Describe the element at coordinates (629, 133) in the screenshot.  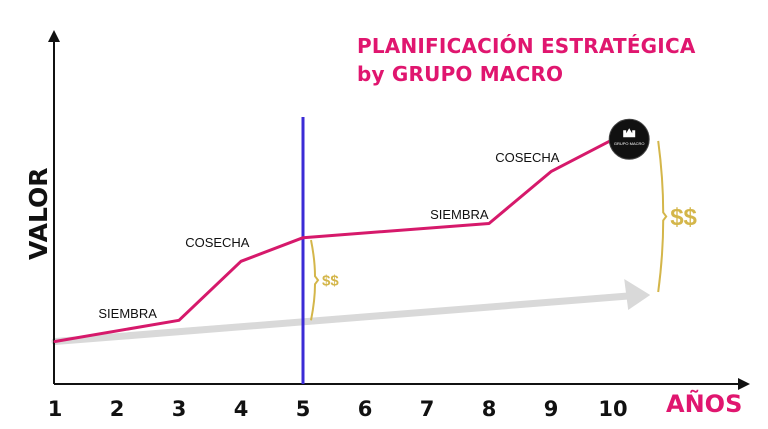
I see `castle-icon` at that location.